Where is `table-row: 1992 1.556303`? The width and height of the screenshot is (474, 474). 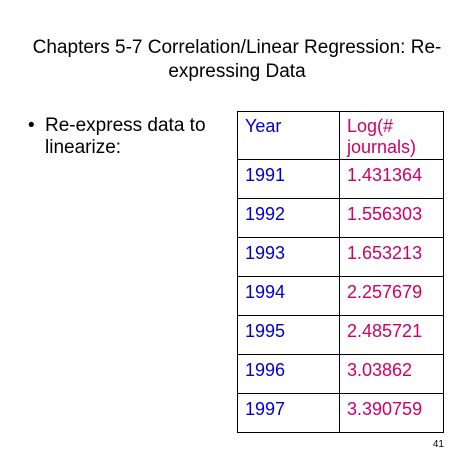 table-row: 1992 1.556303 is located at coordinates (340, 218).